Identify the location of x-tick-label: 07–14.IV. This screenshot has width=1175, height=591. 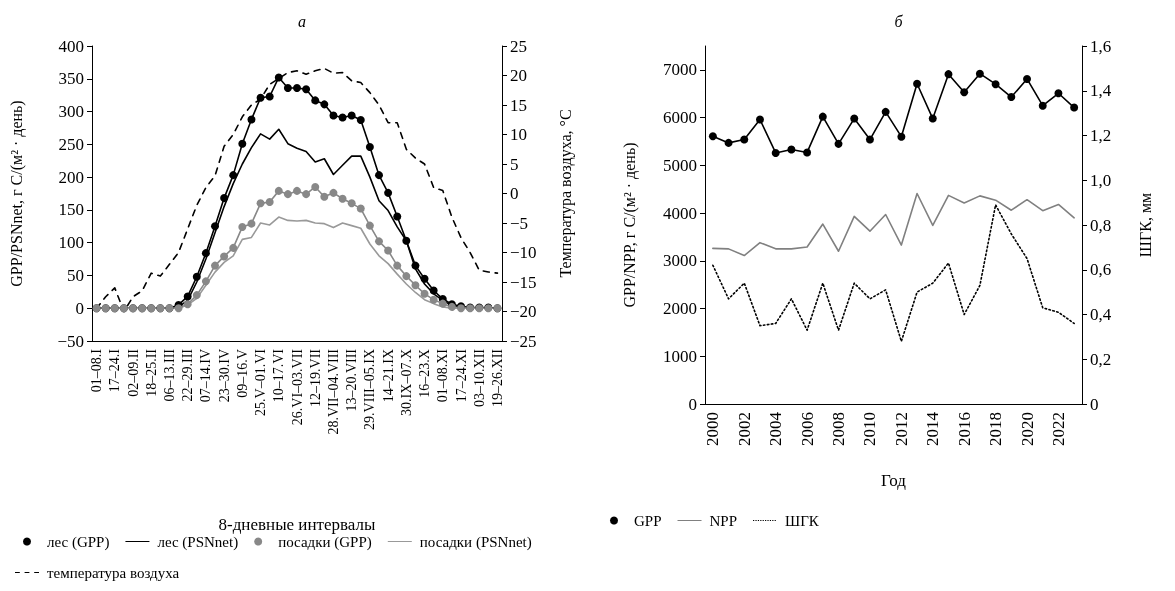
(206, 376).